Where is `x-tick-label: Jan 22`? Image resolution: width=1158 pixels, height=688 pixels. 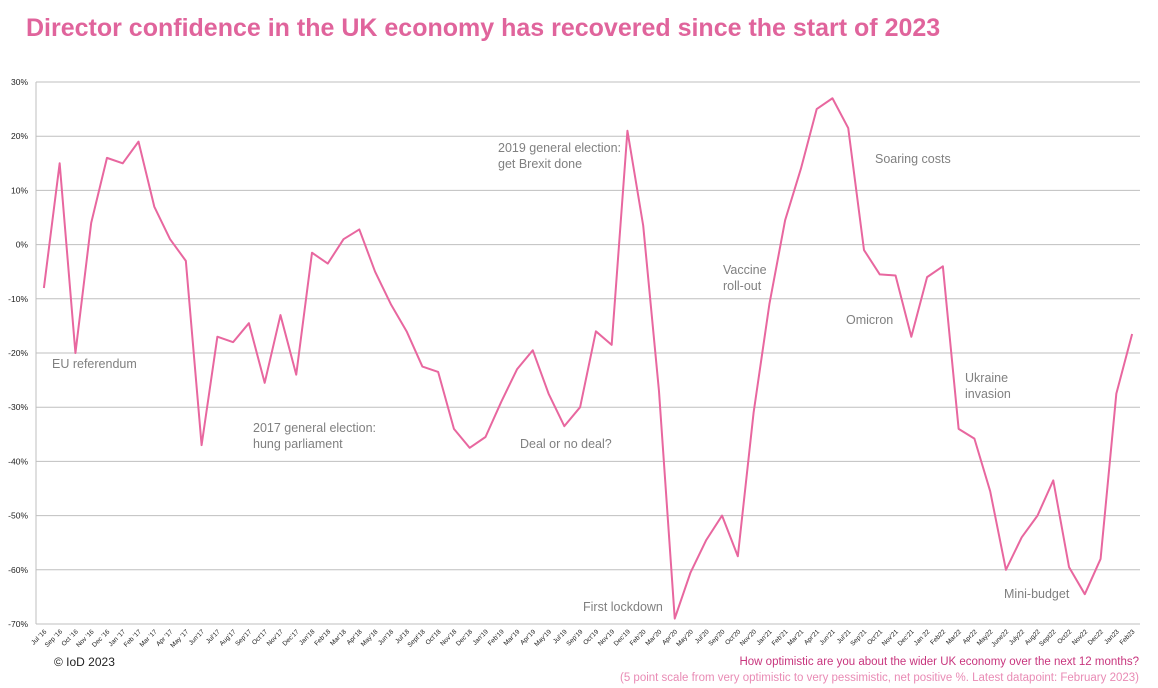
x-tick-label: Jan 22 is located at coordinates (922, 637).